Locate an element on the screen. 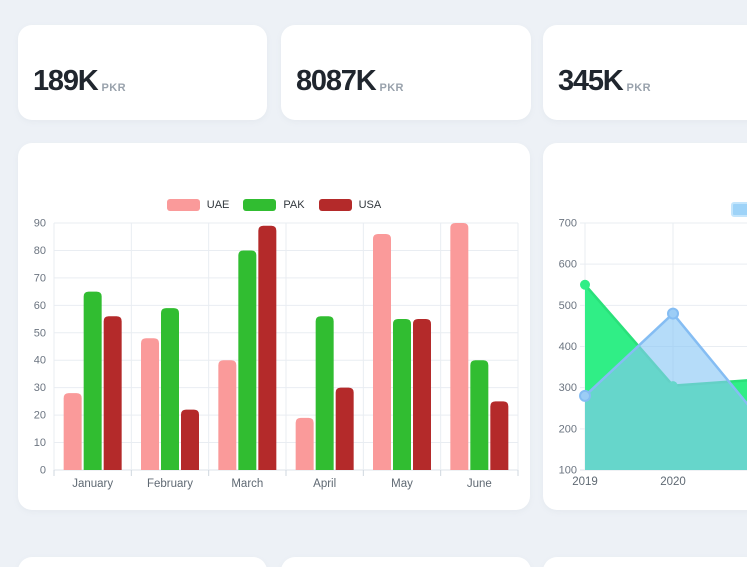  stat-card-3: 345K PKR is located at coordinates (645, 72).